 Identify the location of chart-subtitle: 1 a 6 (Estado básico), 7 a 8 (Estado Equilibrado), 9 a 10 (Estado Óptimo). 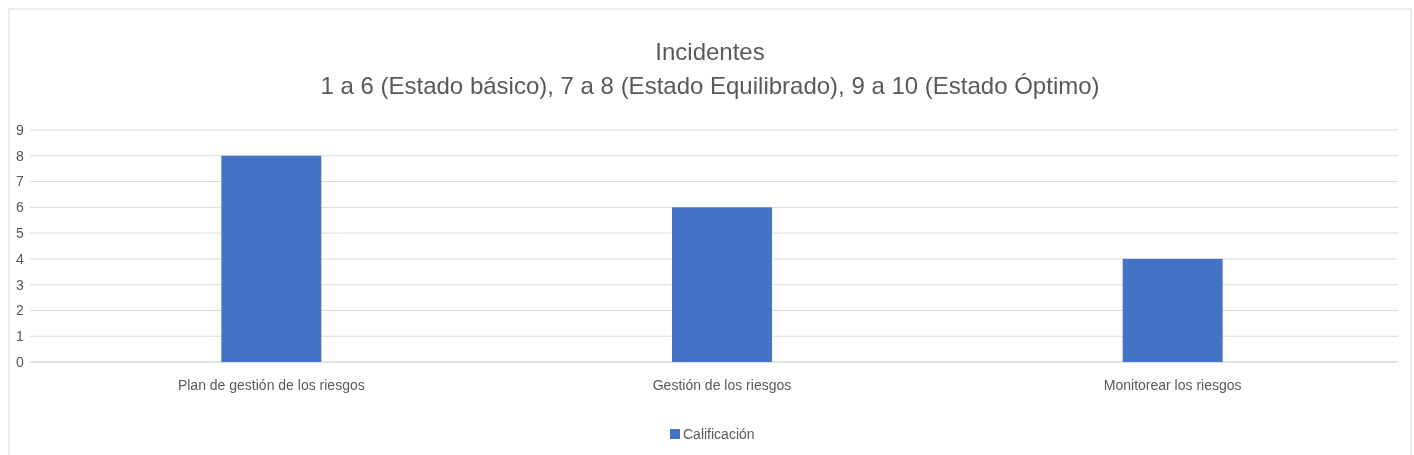
(710, 85).